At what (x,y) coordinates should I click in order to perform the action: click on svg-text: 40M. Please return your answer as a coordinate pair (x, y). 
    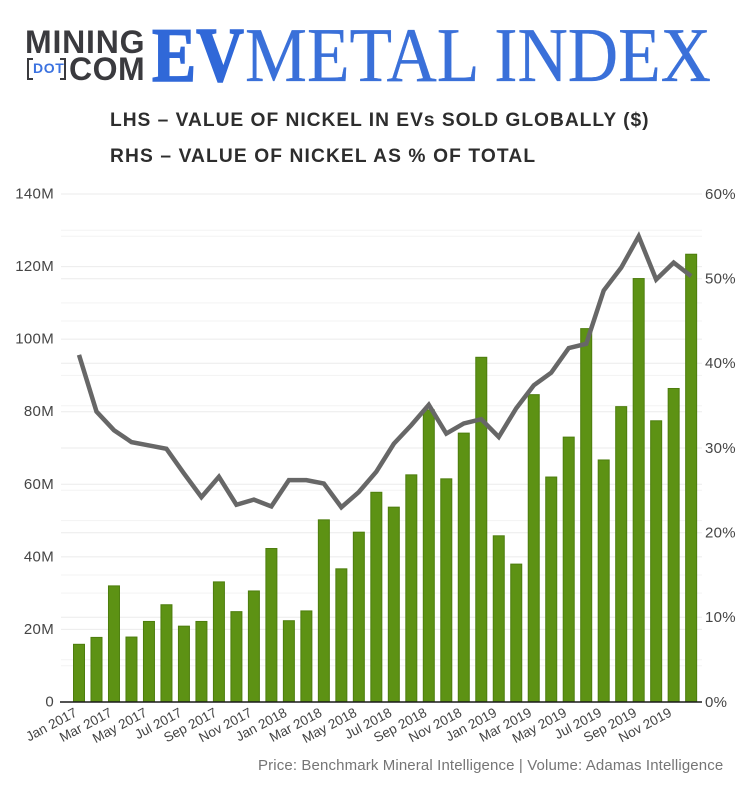
    Looking at the image, I should click on (39, 556).